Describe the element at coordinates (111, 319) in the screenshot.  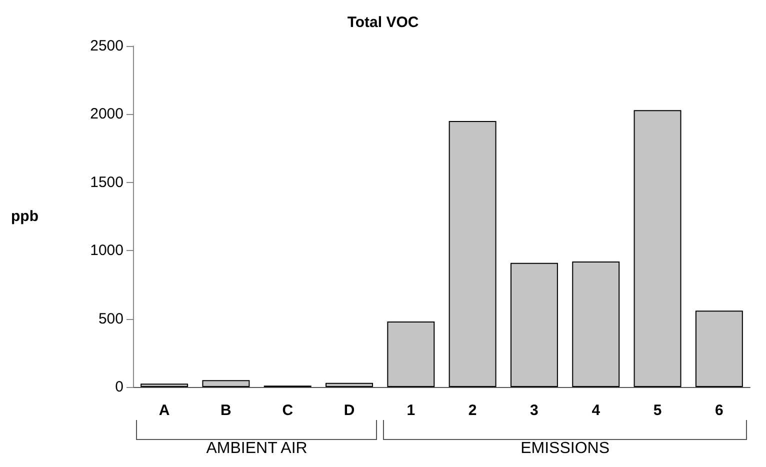
I see `y-tick-label: 500` at that location.